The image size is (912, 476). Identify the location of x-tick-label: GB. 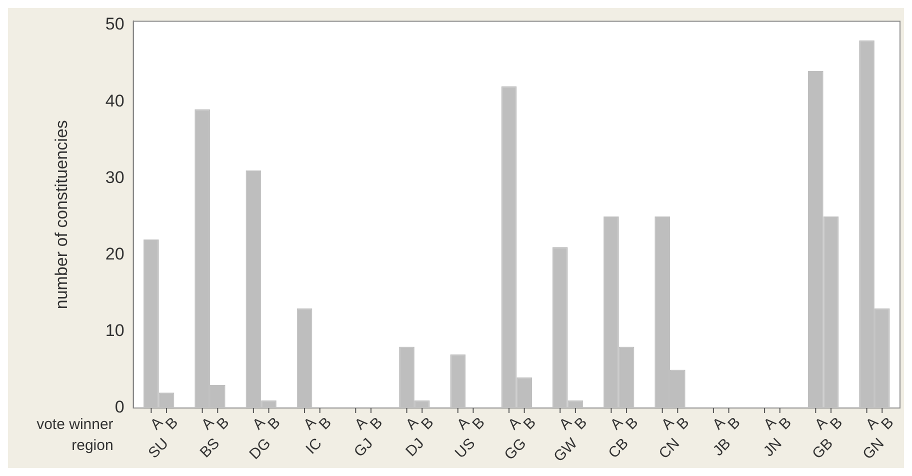
(822, 448).